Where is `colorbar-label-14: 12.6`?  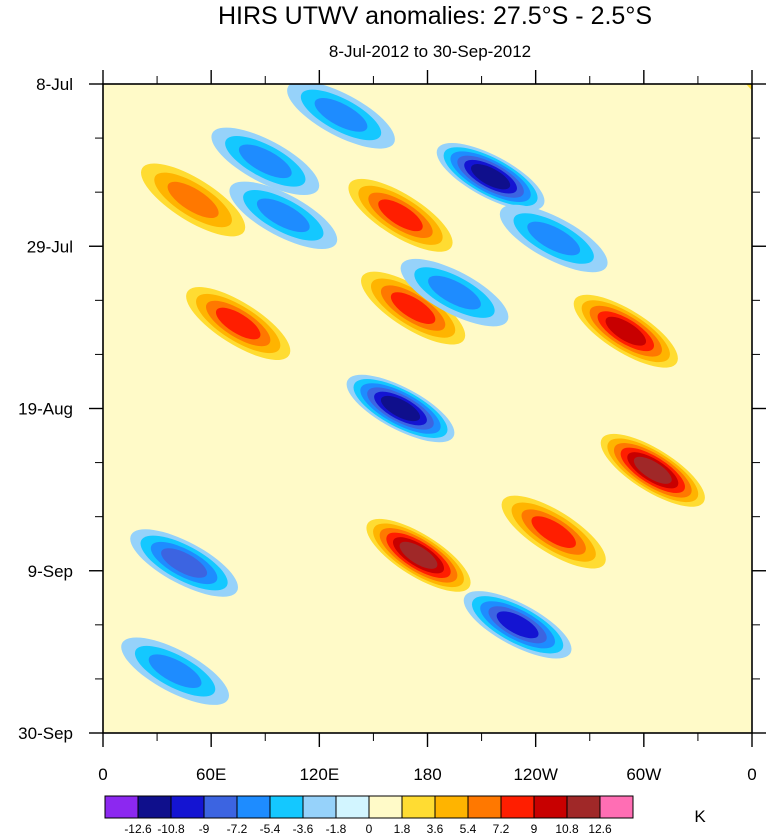
colorbar-label-14: 12.6 is located at coordinates (600, 828).